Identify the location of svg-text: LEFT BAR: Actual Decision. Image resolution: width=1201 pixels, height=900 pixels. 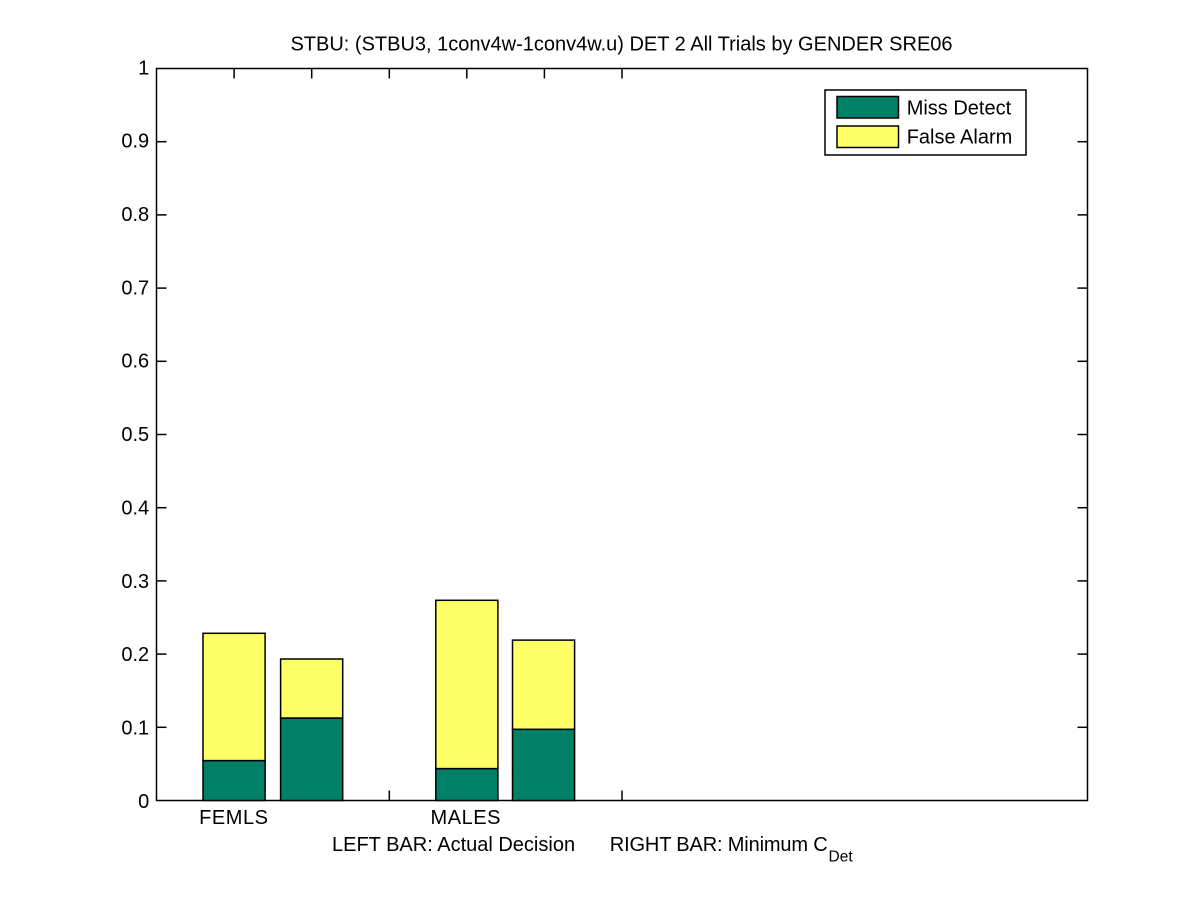
(453, 845).